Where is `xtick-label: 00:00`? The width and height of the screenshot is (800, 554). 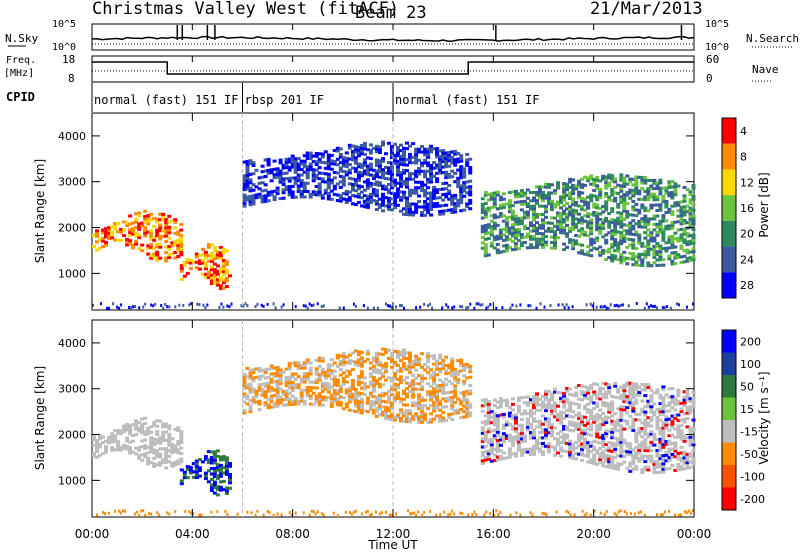
xtick-label: 00:00 is located at coordinates (92, 534).